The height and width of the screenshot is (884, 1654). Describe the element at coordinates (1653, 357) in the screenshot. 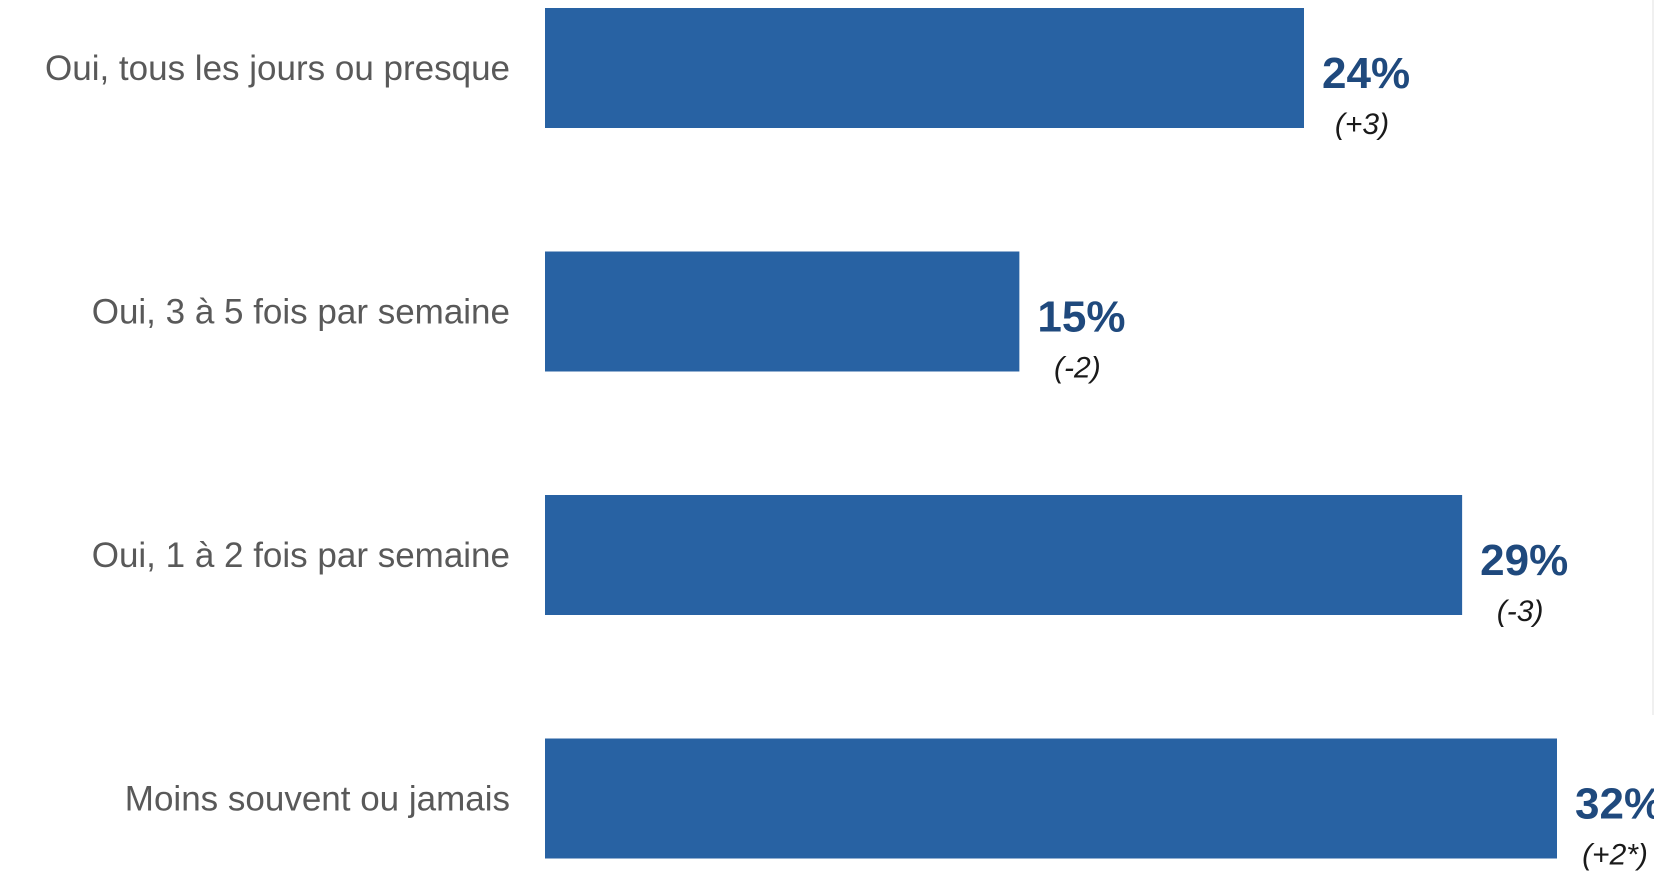

I see `right-edge-line` at that location.